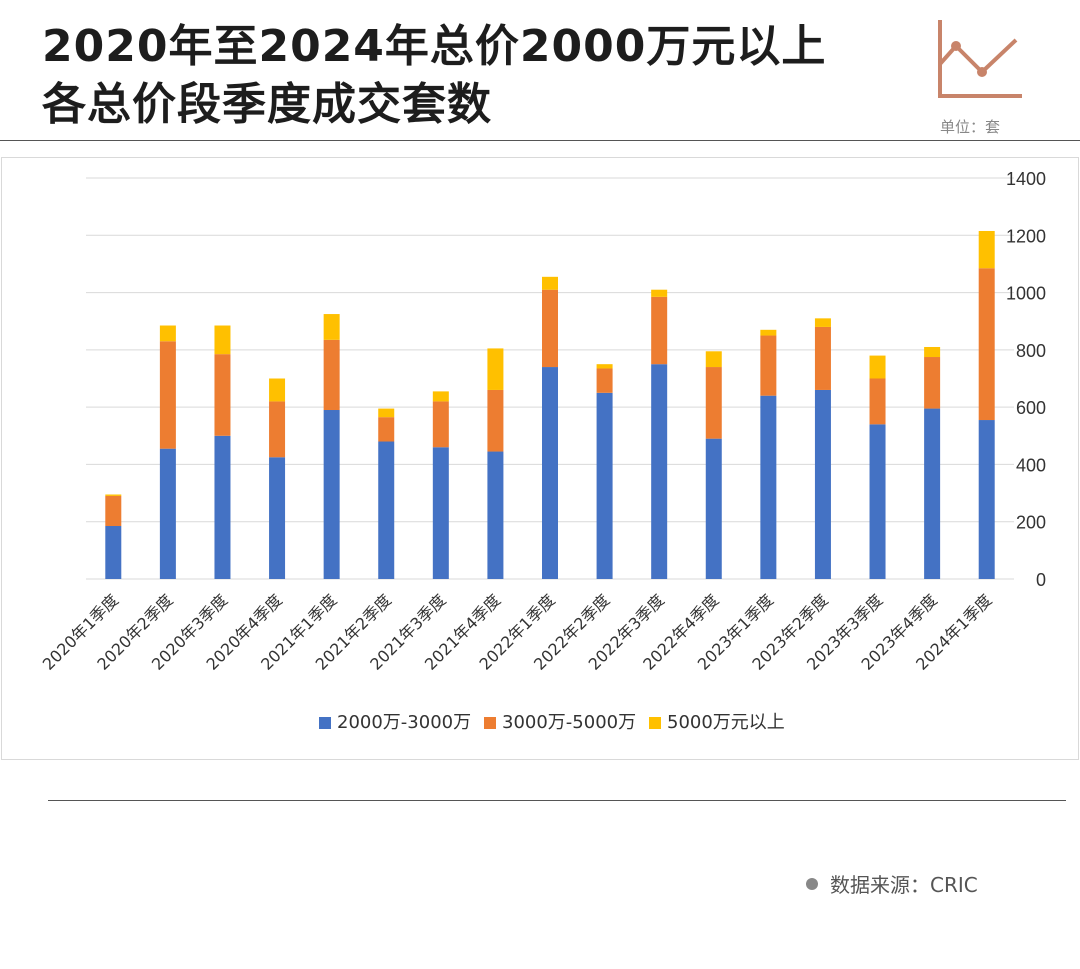 Image resolution: width=1080 pixels, height=969 pixels. I want to click on y-tick-label: 200, so click(1031, 523).